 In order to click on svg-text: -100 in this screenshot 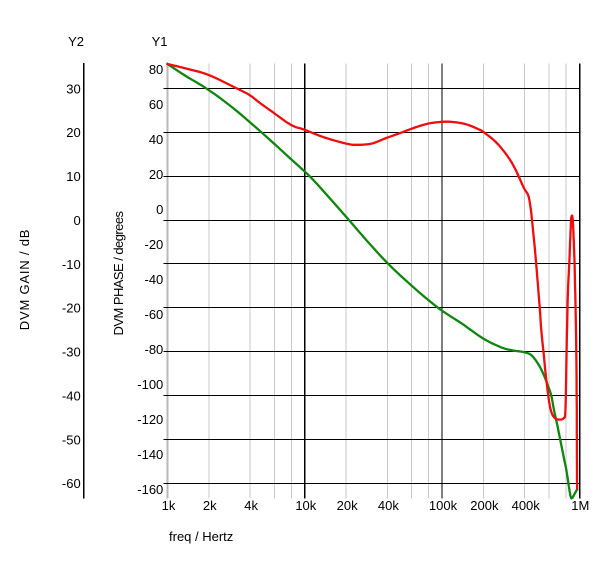, I will do `click(150, 384)`.